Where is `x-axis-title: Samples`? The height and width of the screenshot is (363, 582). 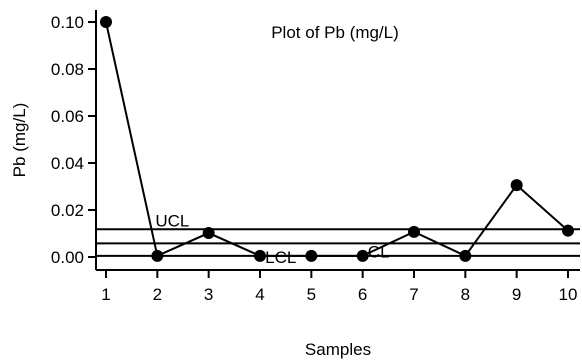 x-axis-title: Samples is located at coordinates (338, 349).